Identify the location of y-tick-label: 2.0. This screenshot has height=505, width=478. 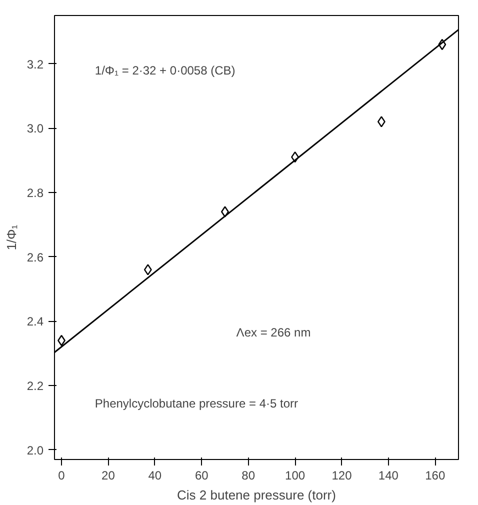
(35, 450).